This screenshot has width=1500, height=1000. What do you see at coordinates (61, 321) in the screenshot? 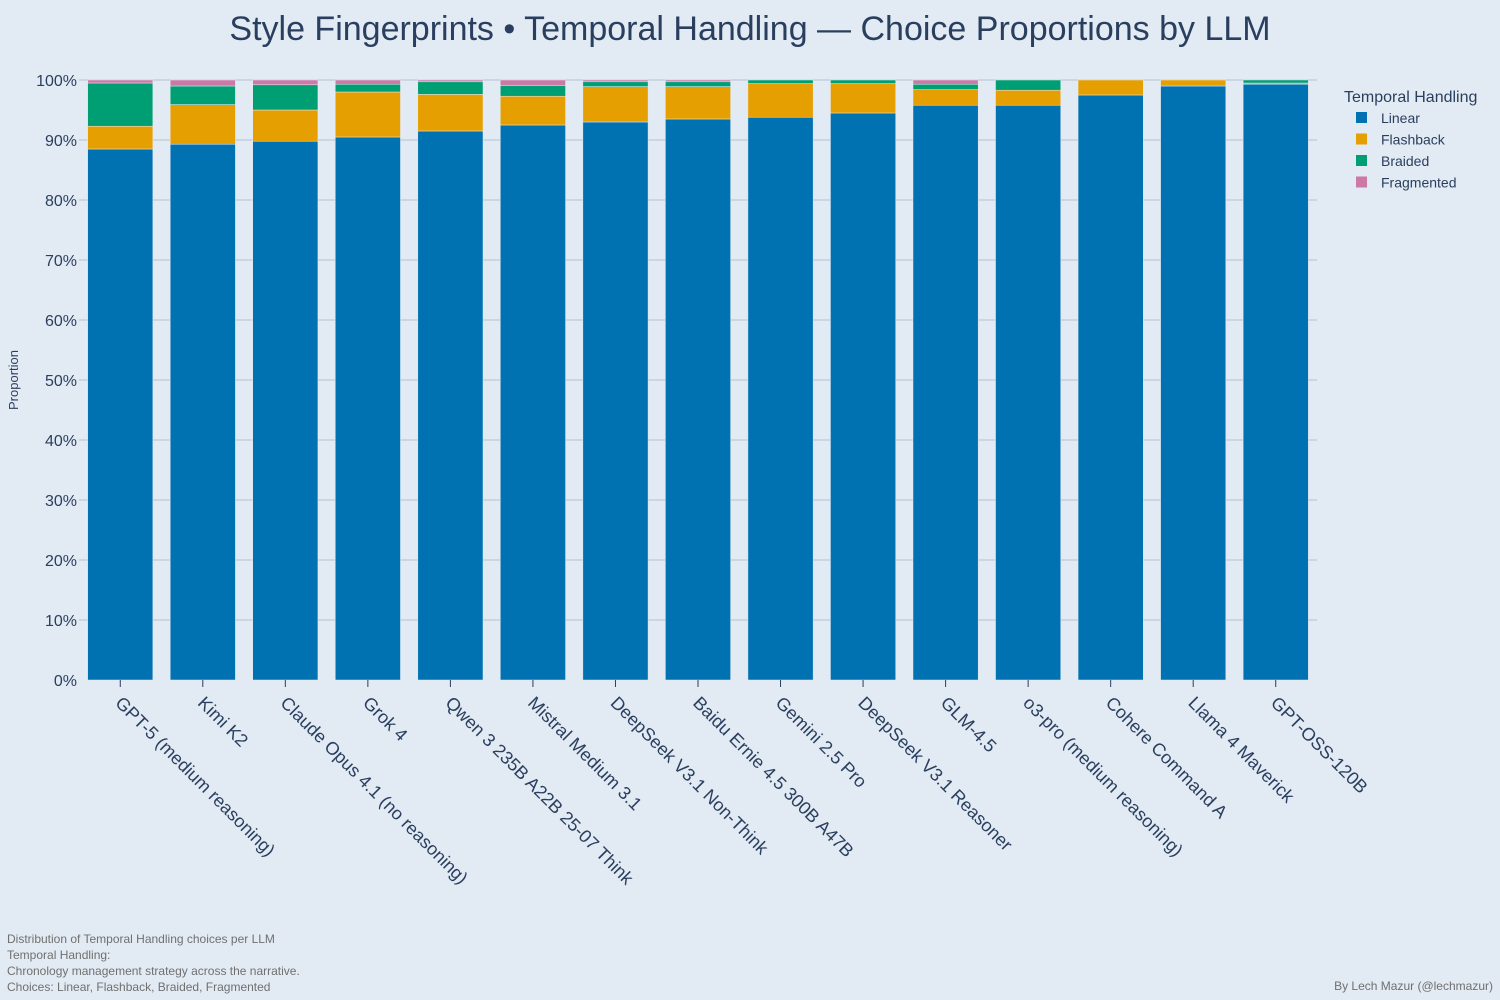
I see `y-tick-label: 60%` at bounding box center [61, 321].